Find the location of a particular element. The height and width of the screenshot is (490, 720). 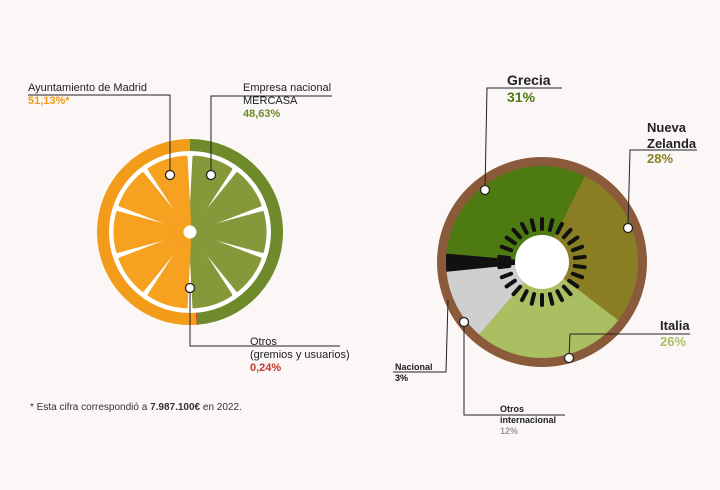

label: Grecia 31% is located at coordinates (542, 89).